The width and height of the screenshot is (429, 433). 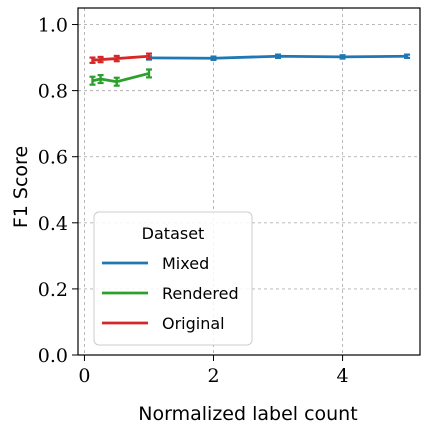 I want to click on y-tick-label: 0.2, so click(x=53, y=290).